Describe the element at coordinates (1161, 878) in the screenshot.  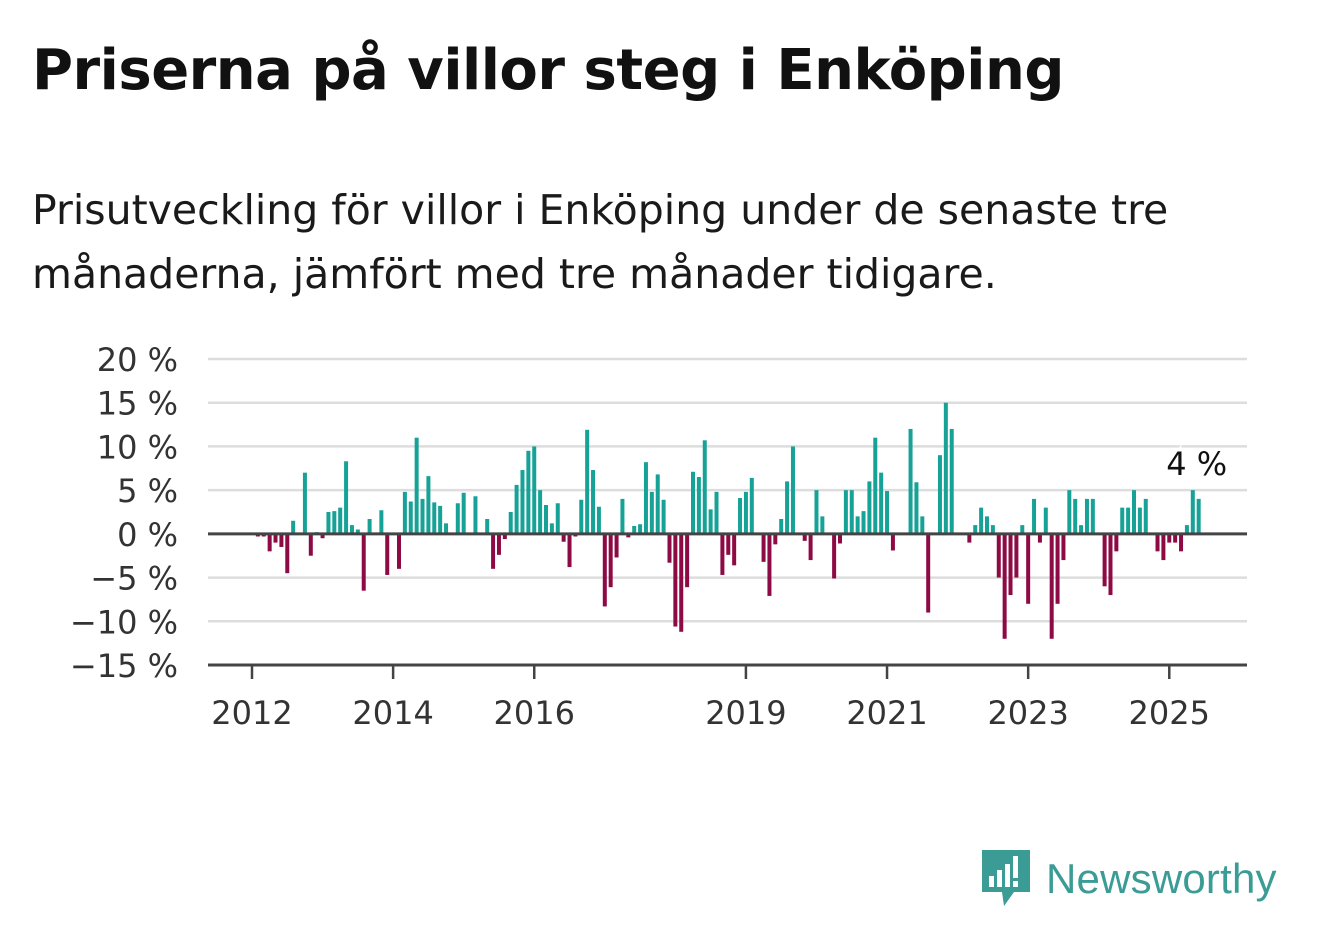
I see `brand-name: Newsworthy` at that location.